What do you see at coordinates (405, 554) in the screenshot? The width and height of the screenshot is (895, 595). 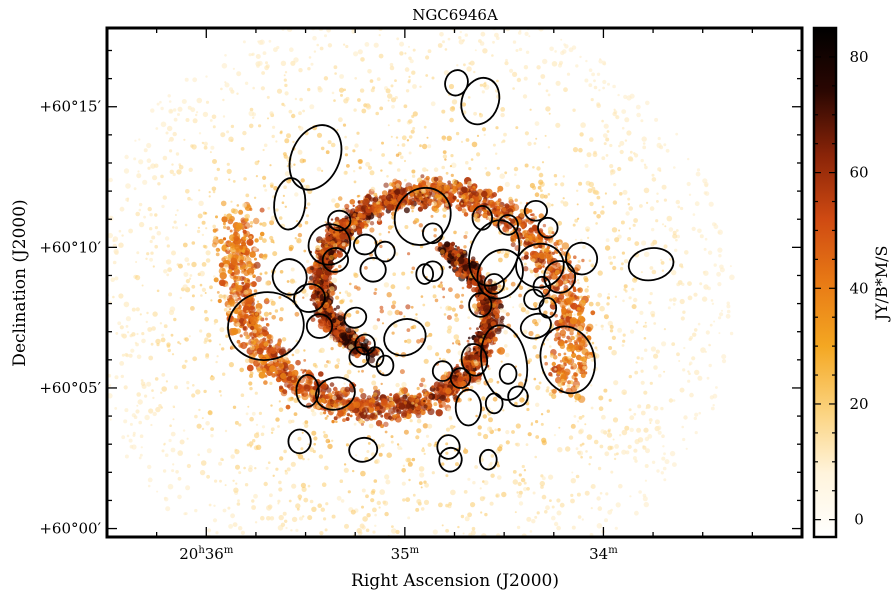 I see `x-tick-label: 35m` at bounding box center [405, 554].